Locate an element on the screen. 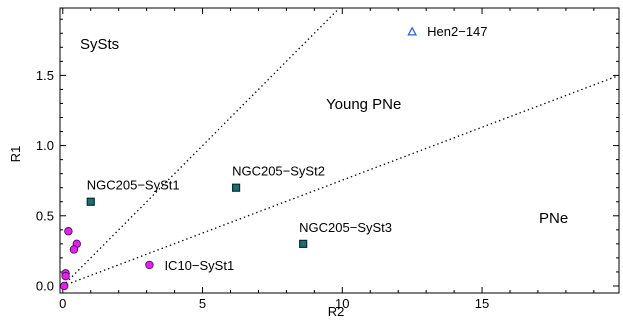 This screenshot has width=623, height=320. data-point-label: IC10−SySt1 is located at coordinates (199, 265).